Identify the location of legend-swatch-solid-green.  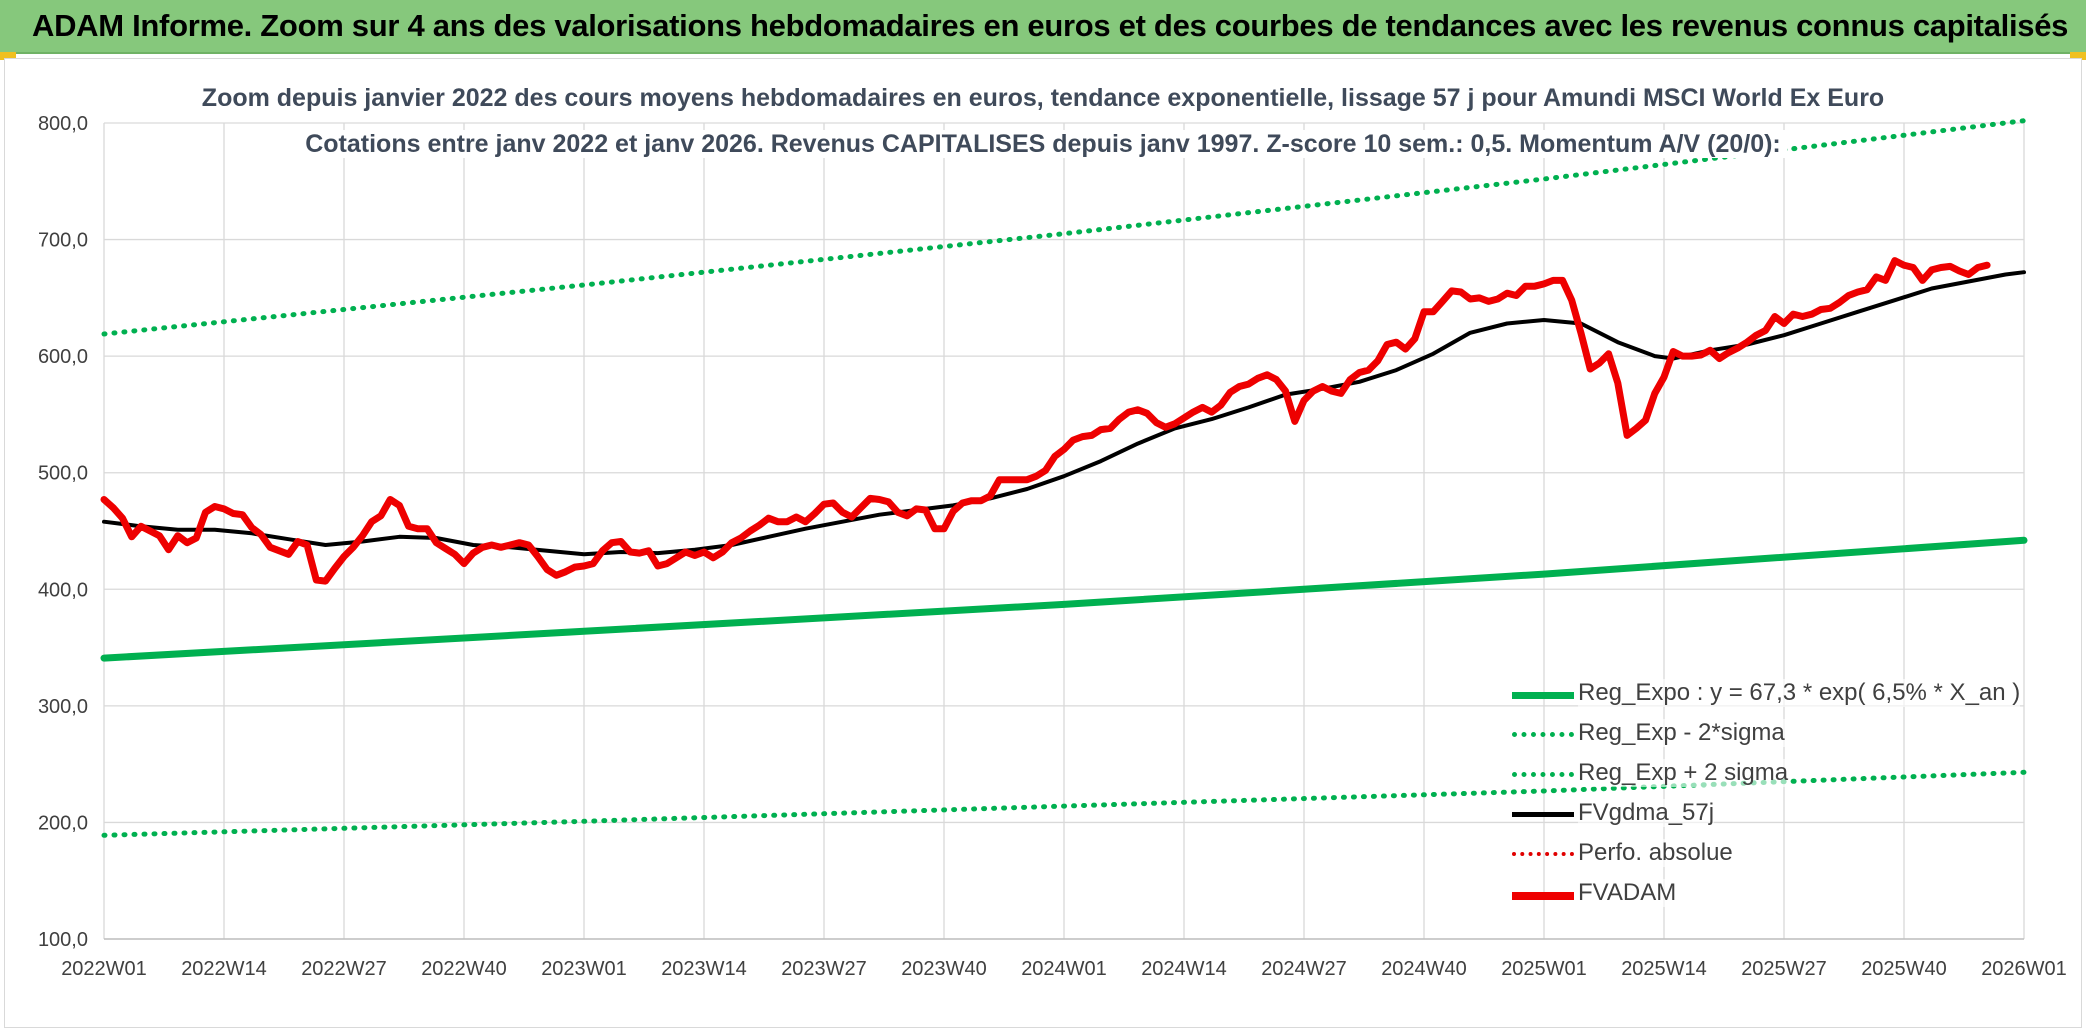
(1543, 695).